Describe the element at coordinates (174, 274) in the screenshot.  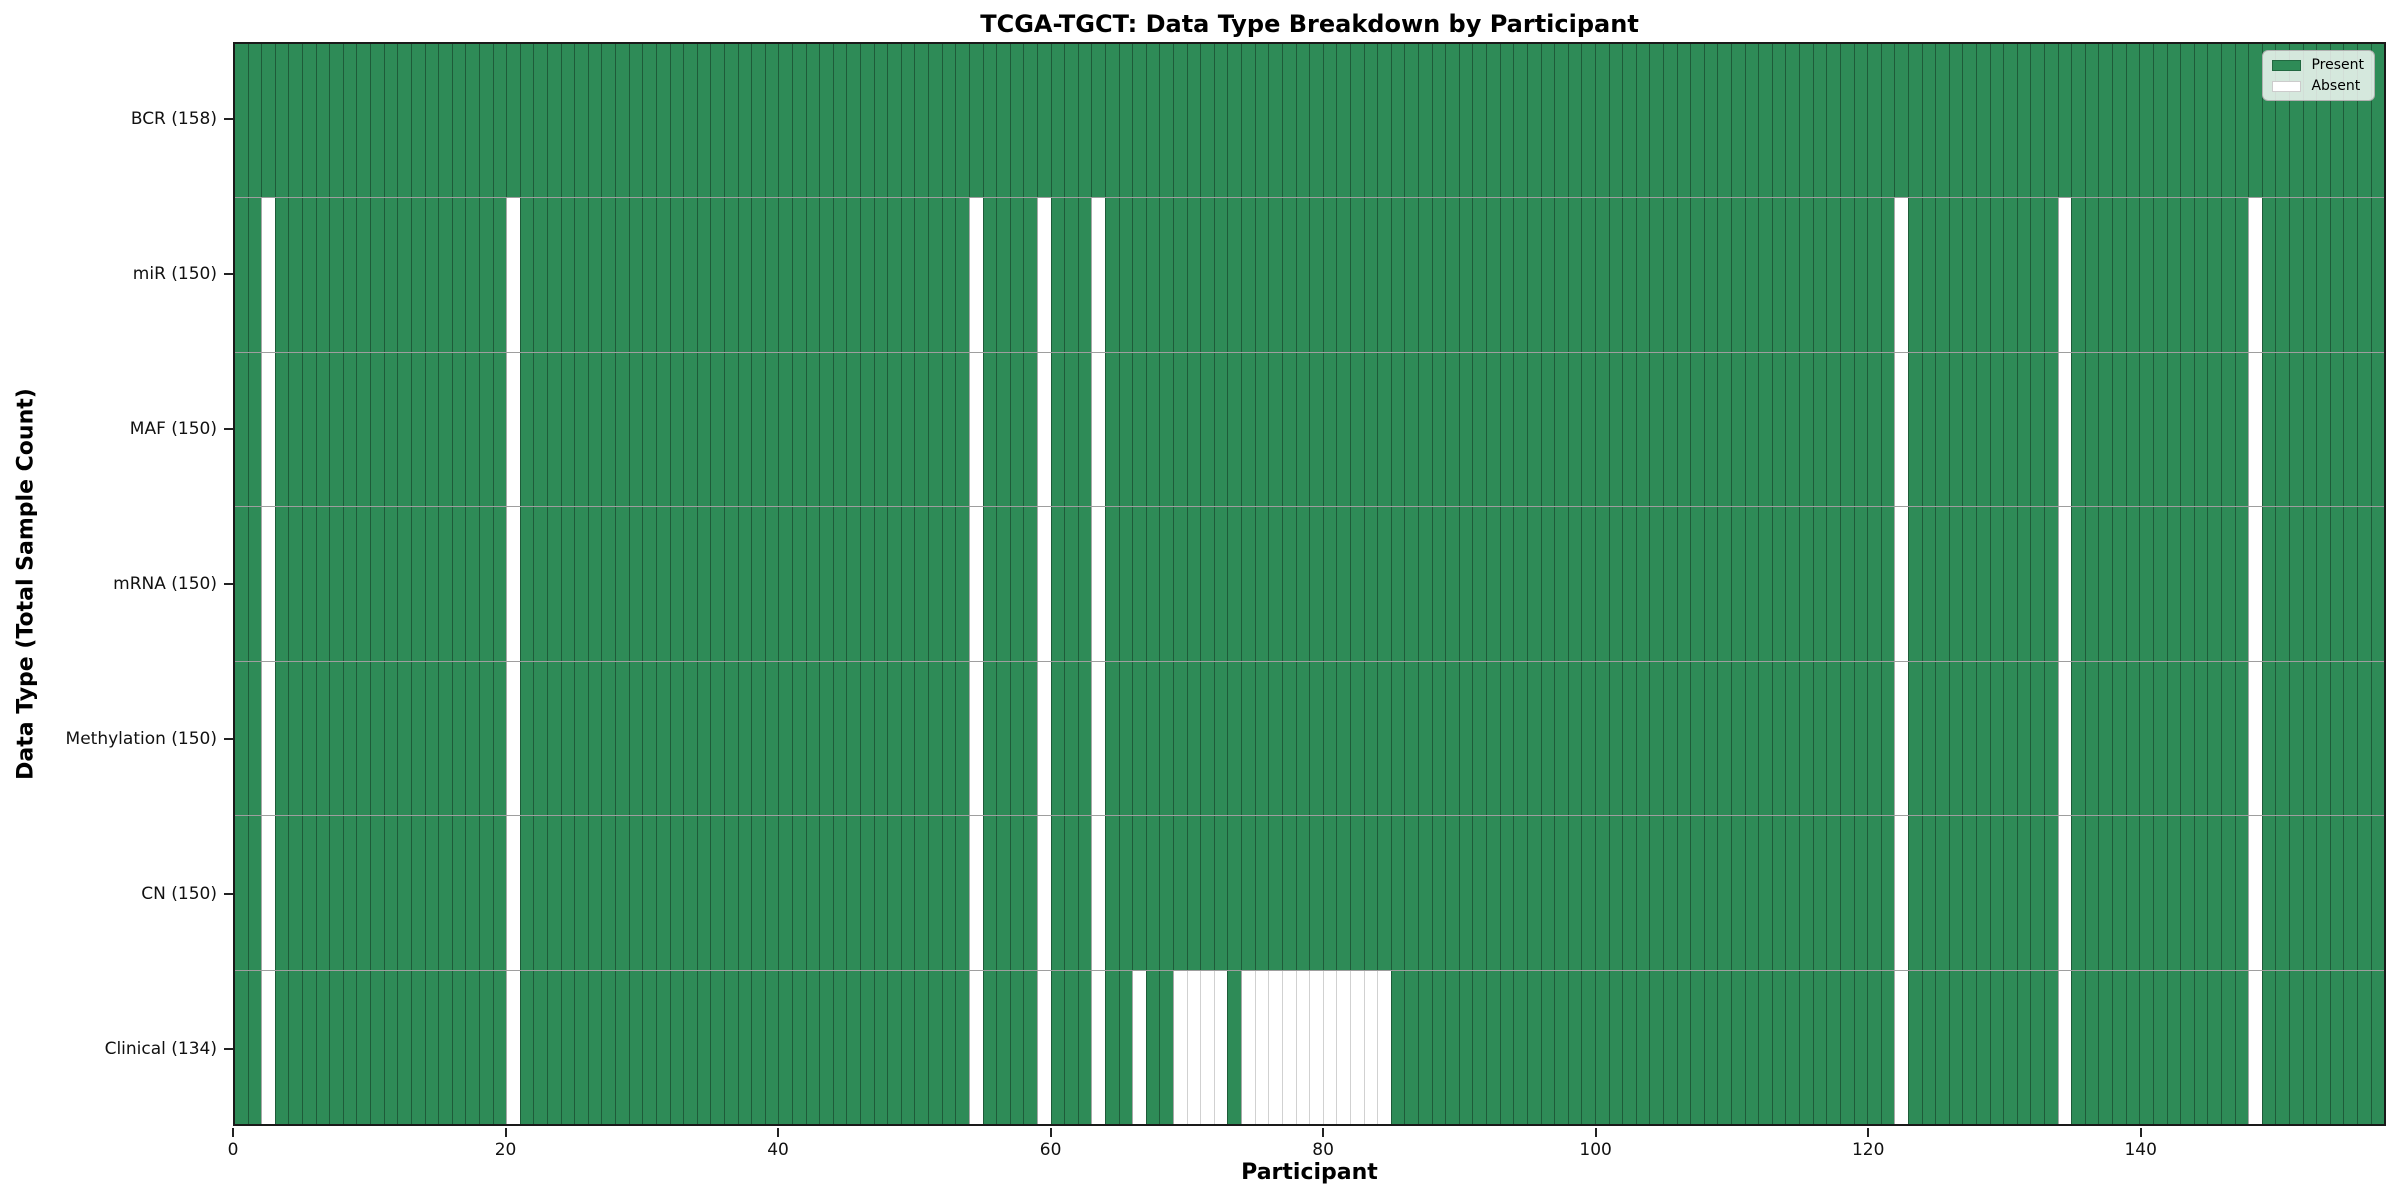
I see `y-tick-label-mir-150: miR (150)` at that location.